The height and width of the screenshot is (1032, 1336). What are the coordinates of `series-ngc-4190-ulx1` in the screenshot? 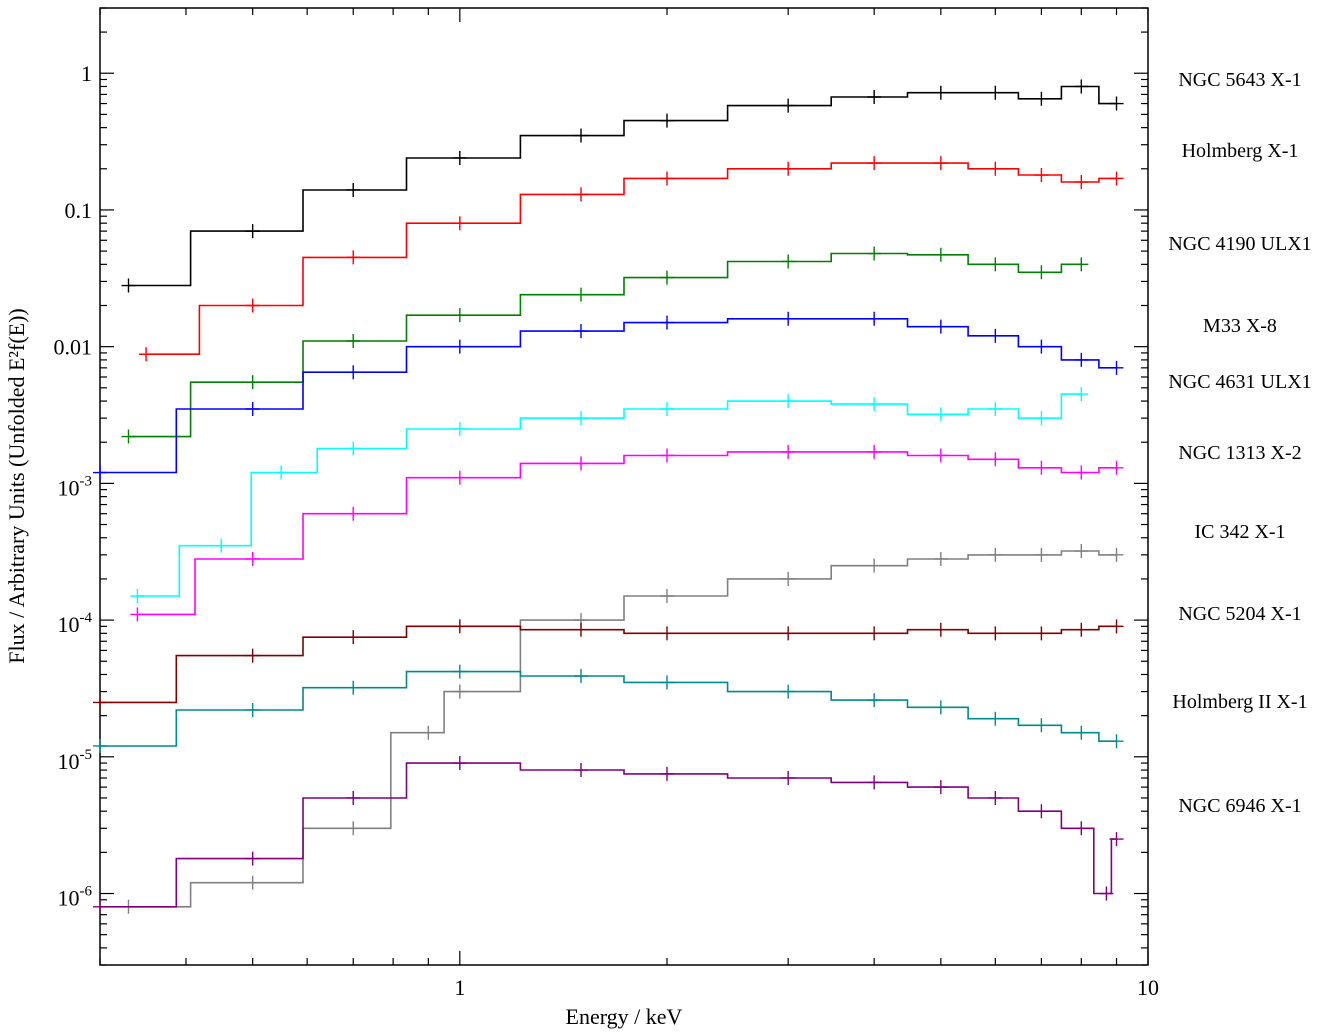 It's located at (605, 345).